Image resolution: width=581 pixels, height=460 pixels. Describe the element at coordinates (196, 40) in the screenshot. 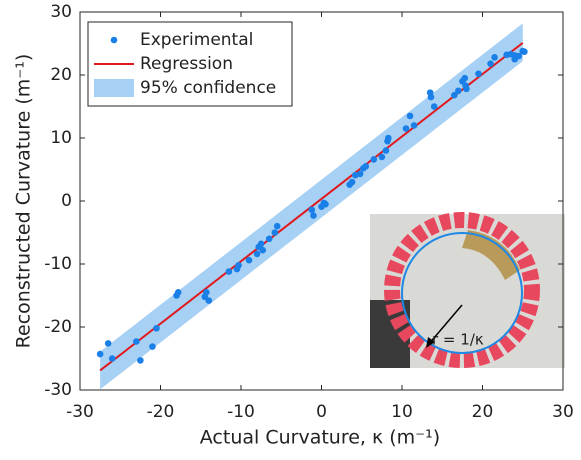

I see `legend-label: Experimental` at that location.